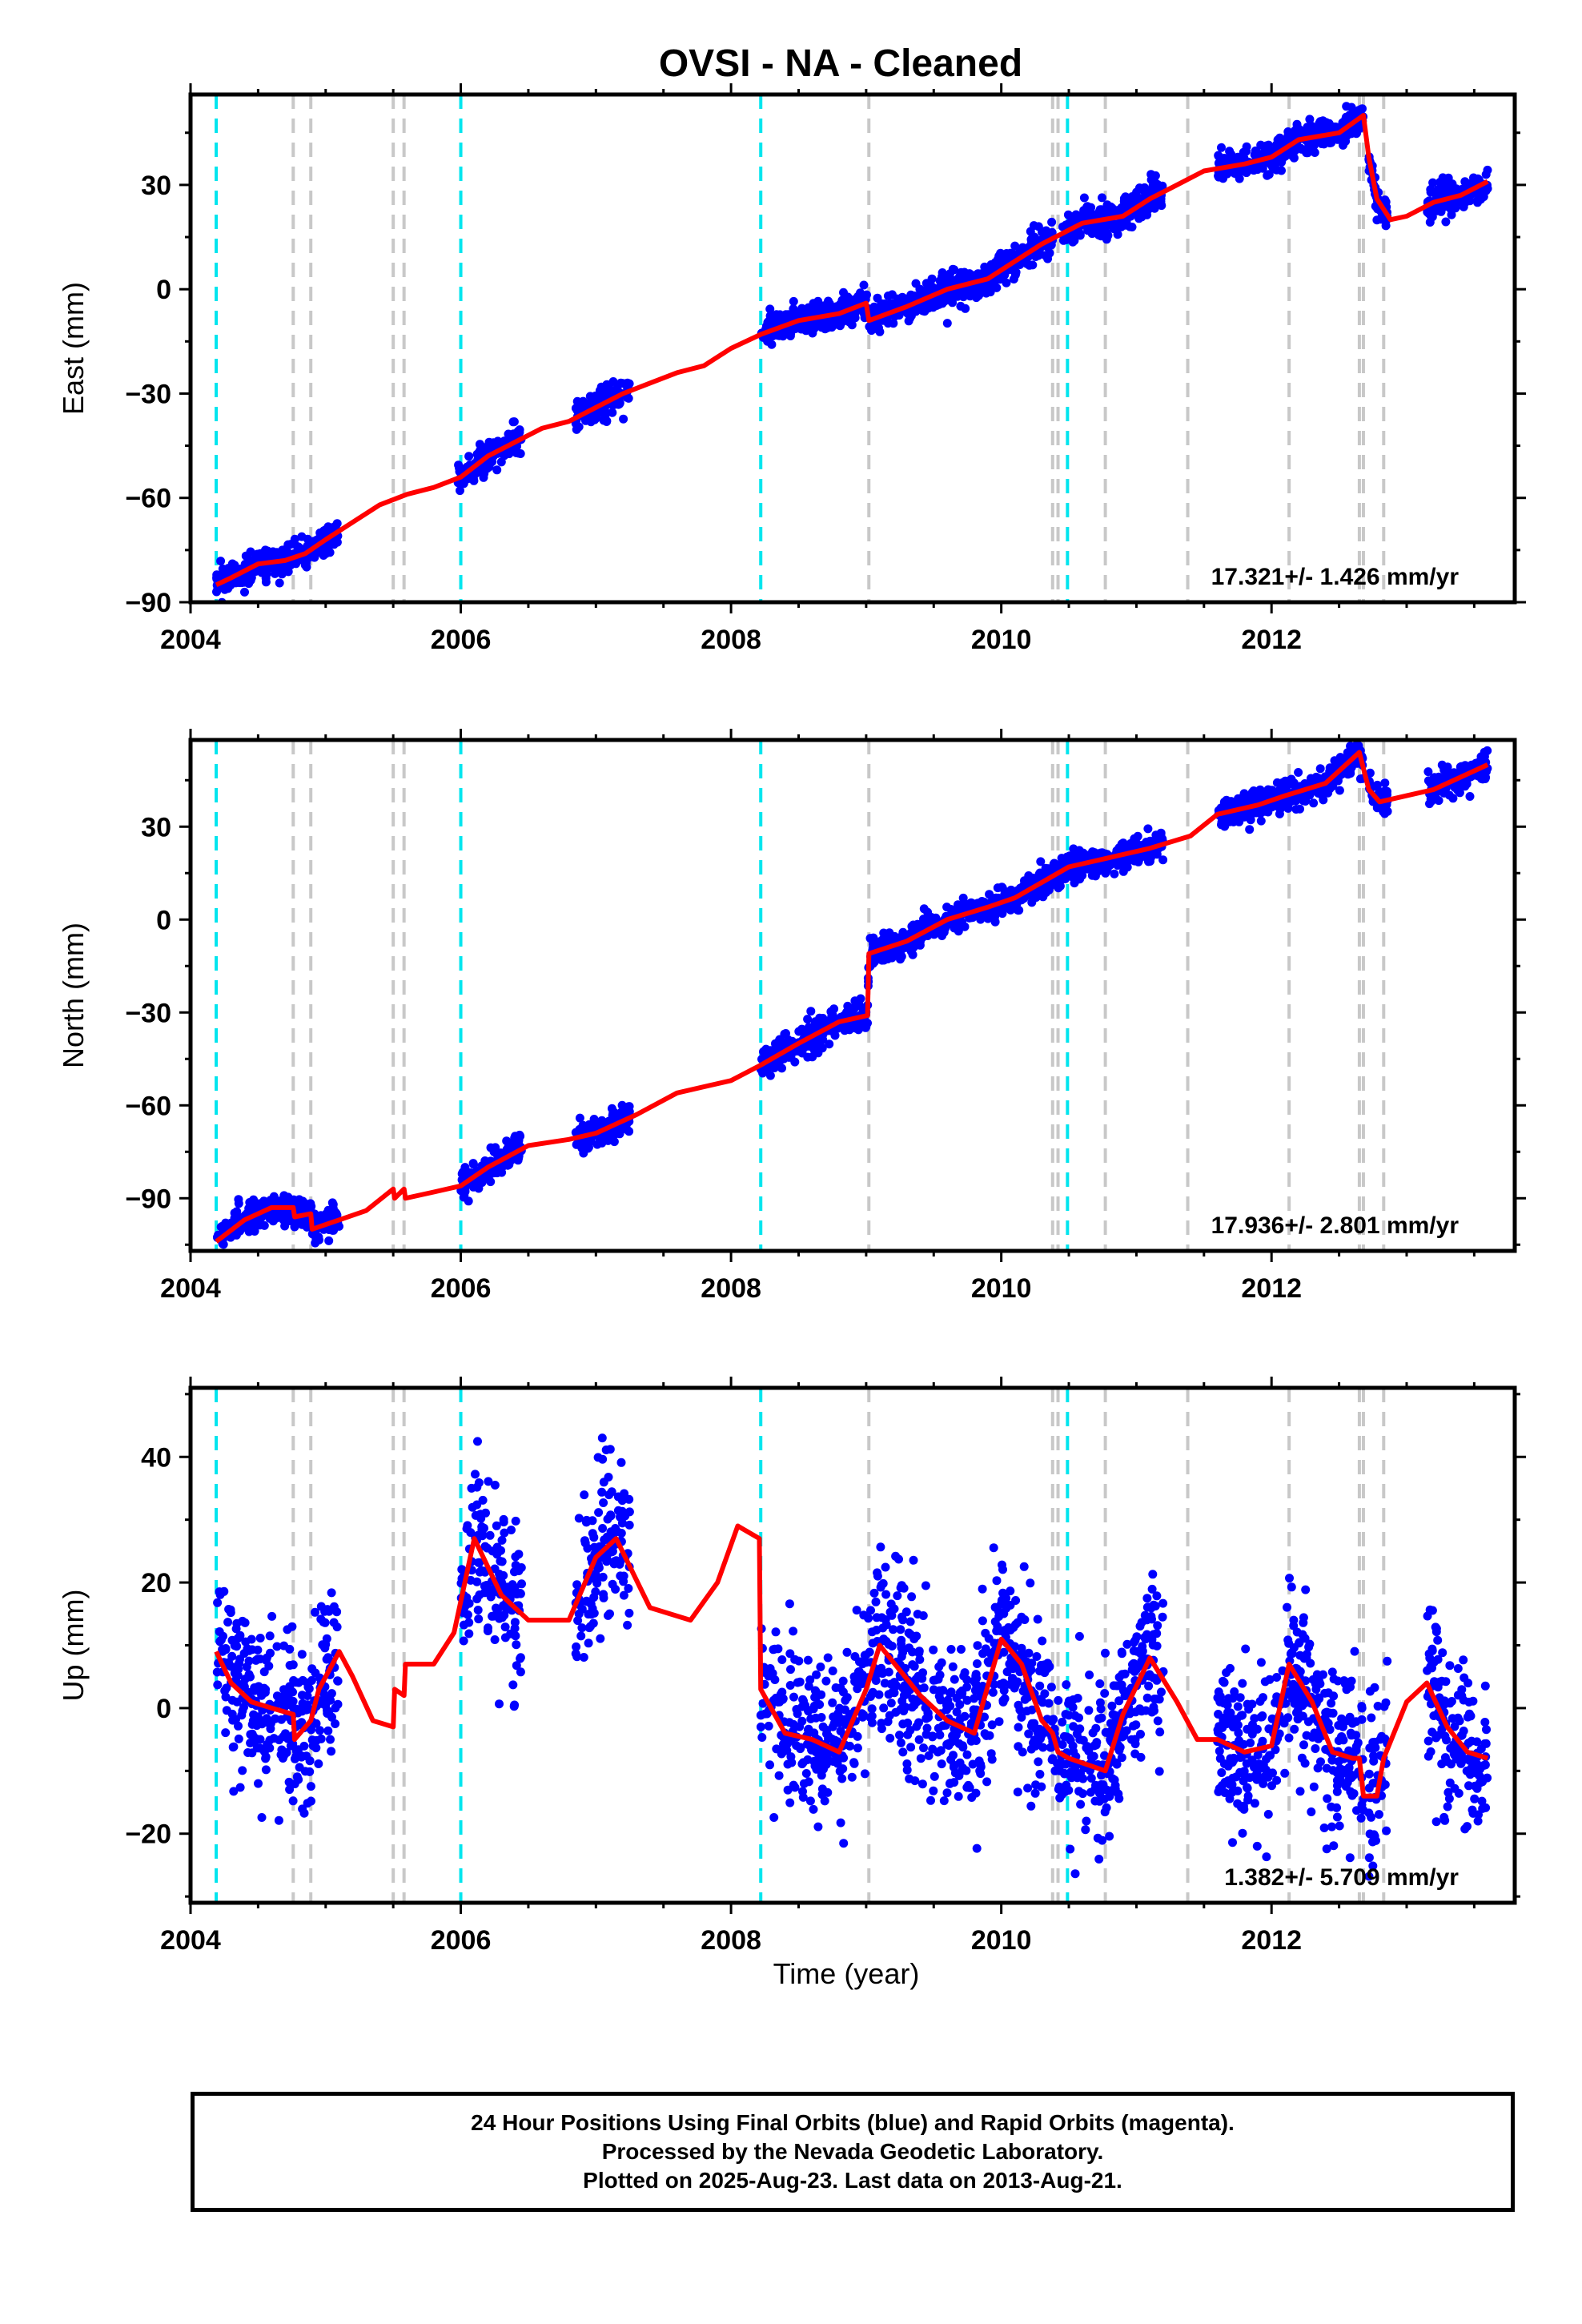 The image size is (1582, 2324). What do you see at coordinates (74, 995) in the screenshot?
I see `y-axis-title: North (mm)` at bounding box center [74, 995].